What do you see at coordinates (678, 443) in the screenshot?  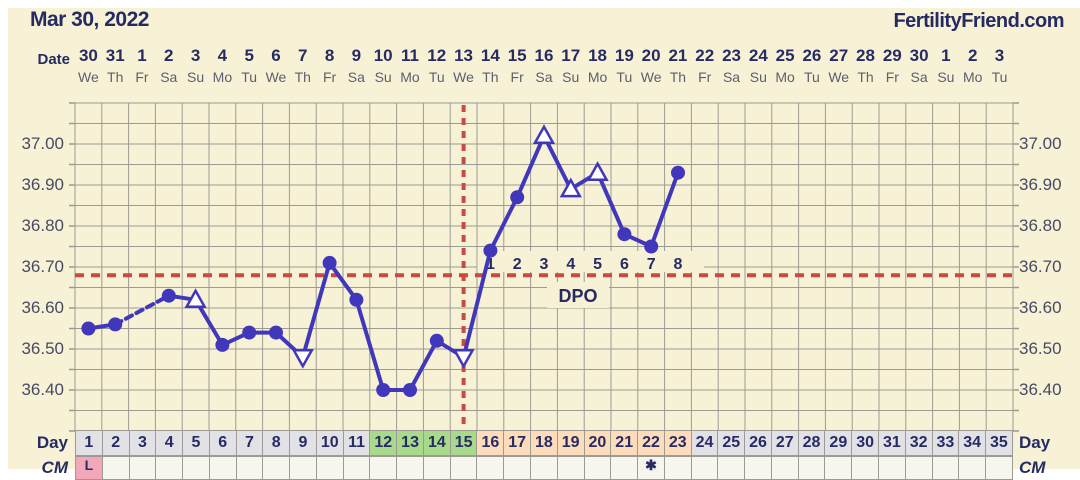 I see `day-cell-23: 23` at bounding box center [678, 443].